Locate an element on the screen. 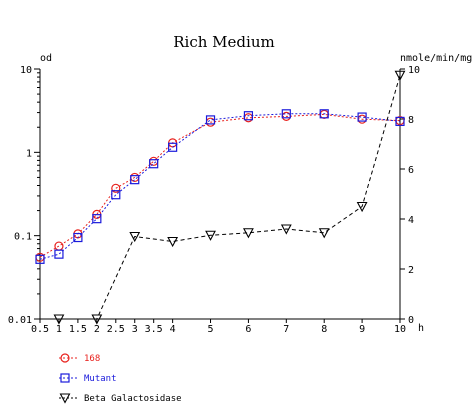 This screenshot has width=472, height=405. legend-label: 168 is located at coordinates (92, 359).